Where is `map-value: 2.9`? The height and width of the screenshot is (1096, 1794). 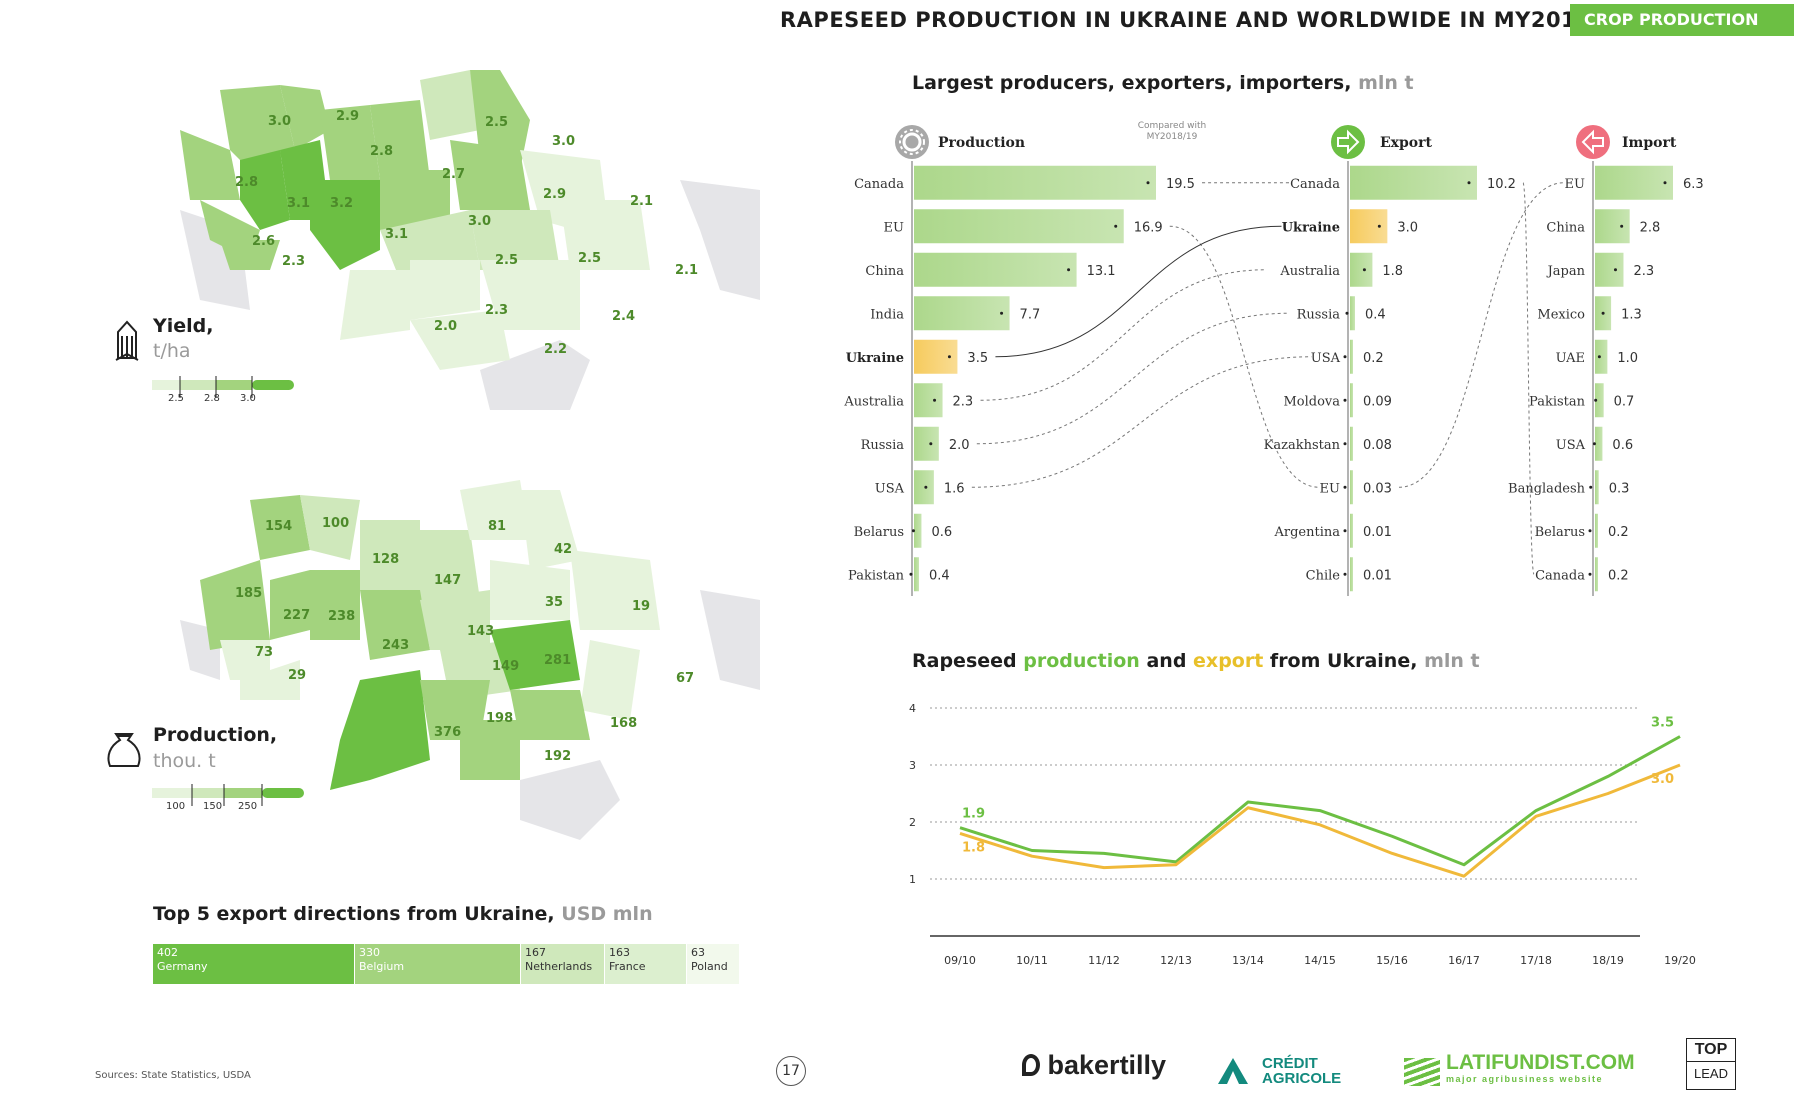 map-value: 2.9 is located at coordinates (347, 116).